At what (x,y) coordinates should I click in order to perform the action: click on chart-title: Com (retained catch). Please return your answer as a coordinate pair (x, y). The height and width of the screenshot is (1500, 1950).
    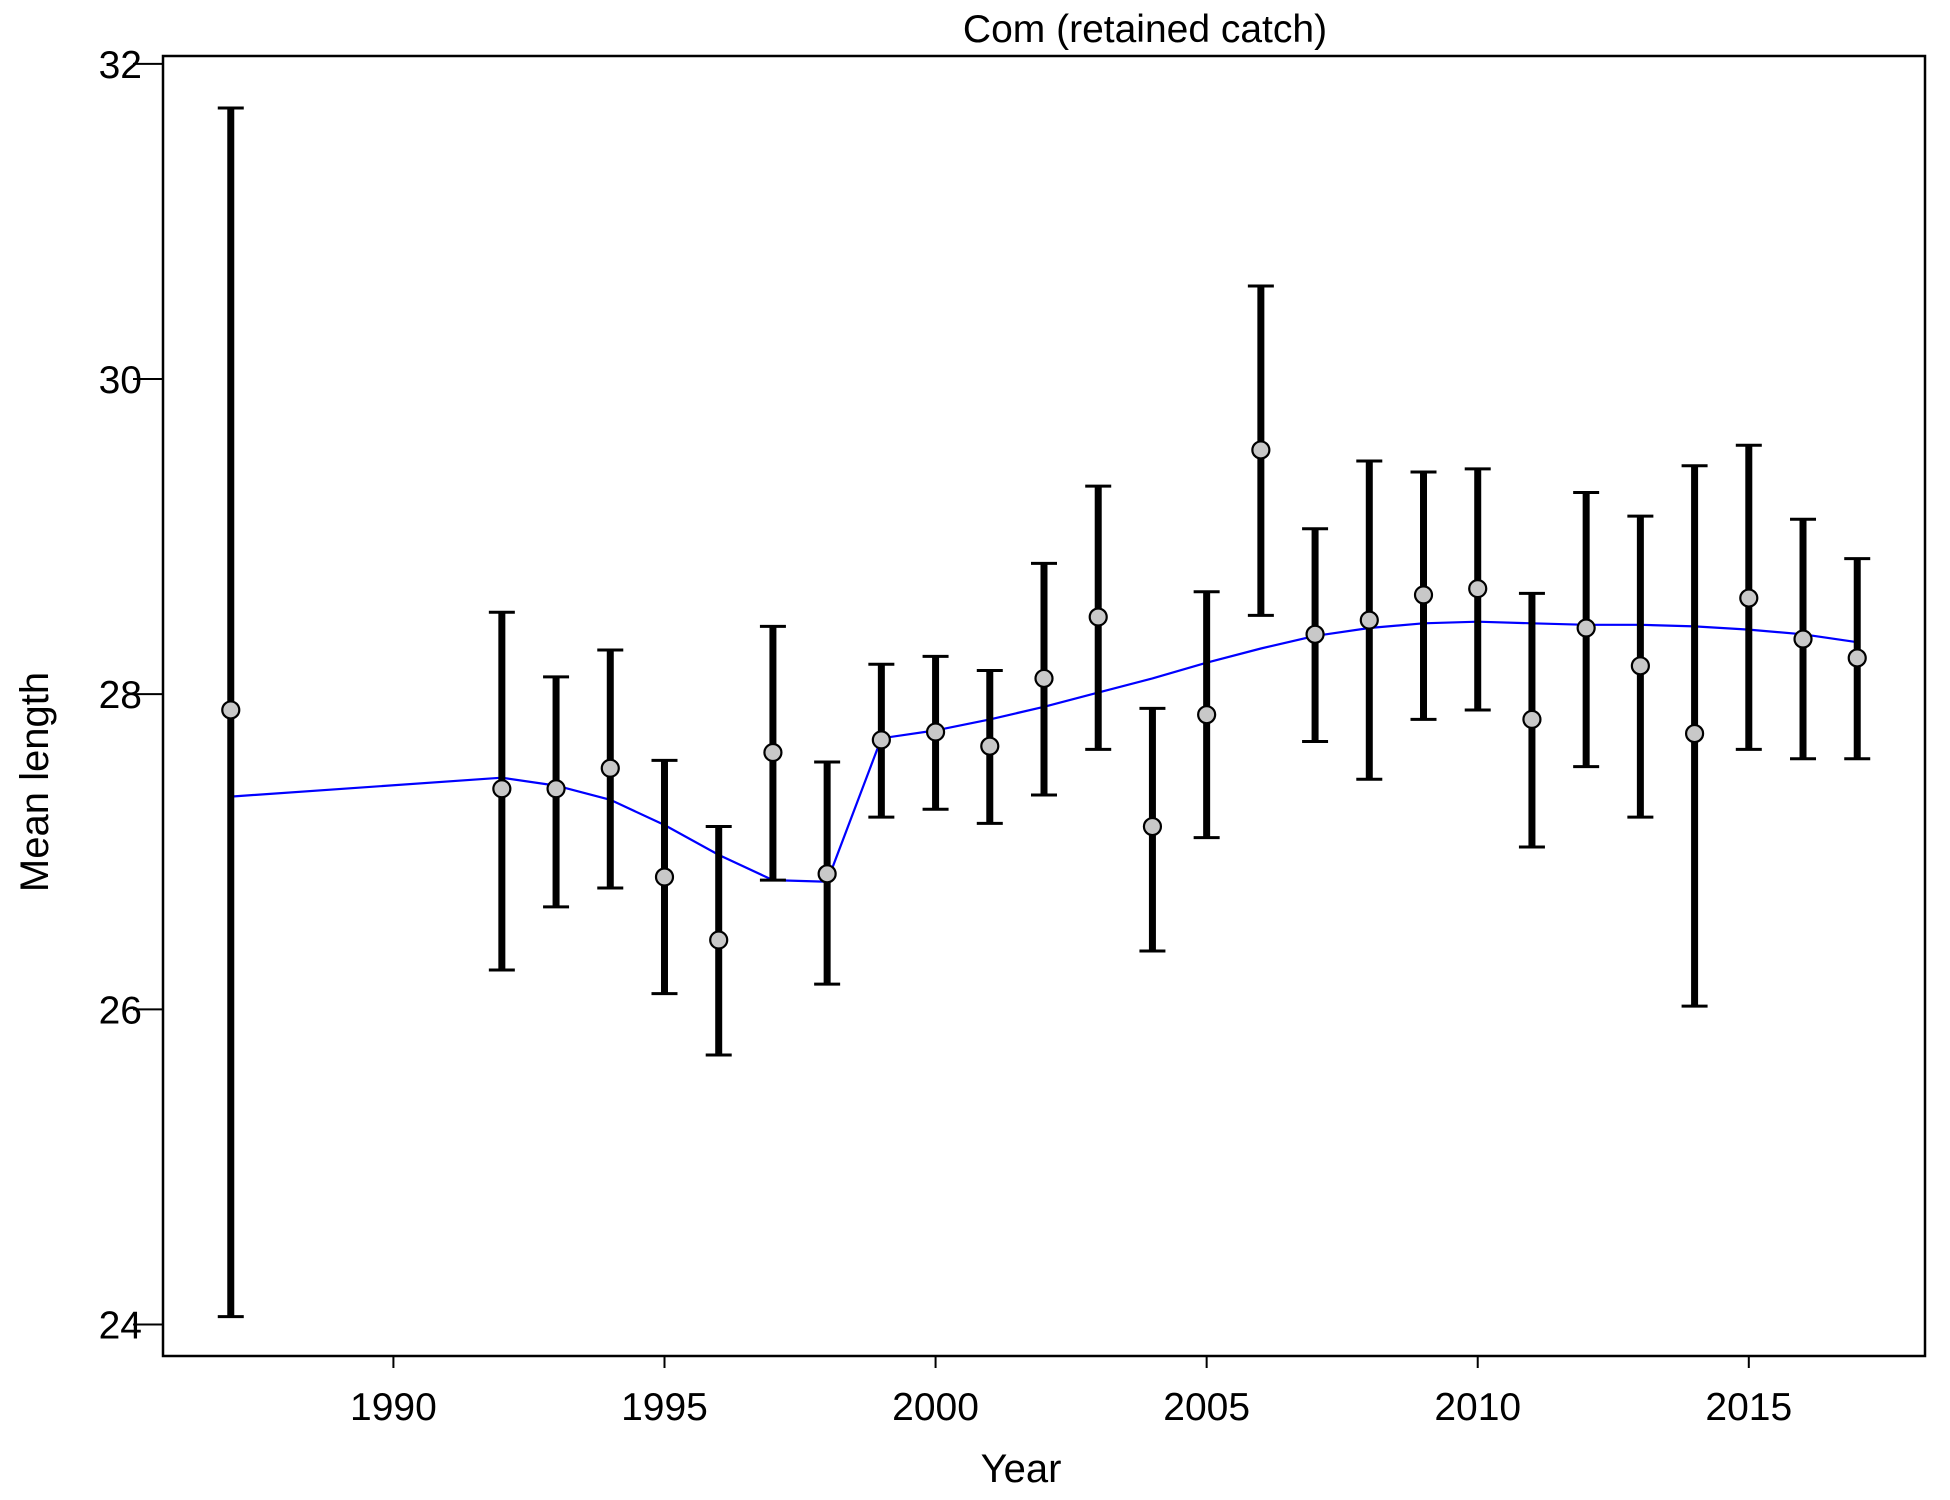
    Looking at the image, I should click on (1145, 29).